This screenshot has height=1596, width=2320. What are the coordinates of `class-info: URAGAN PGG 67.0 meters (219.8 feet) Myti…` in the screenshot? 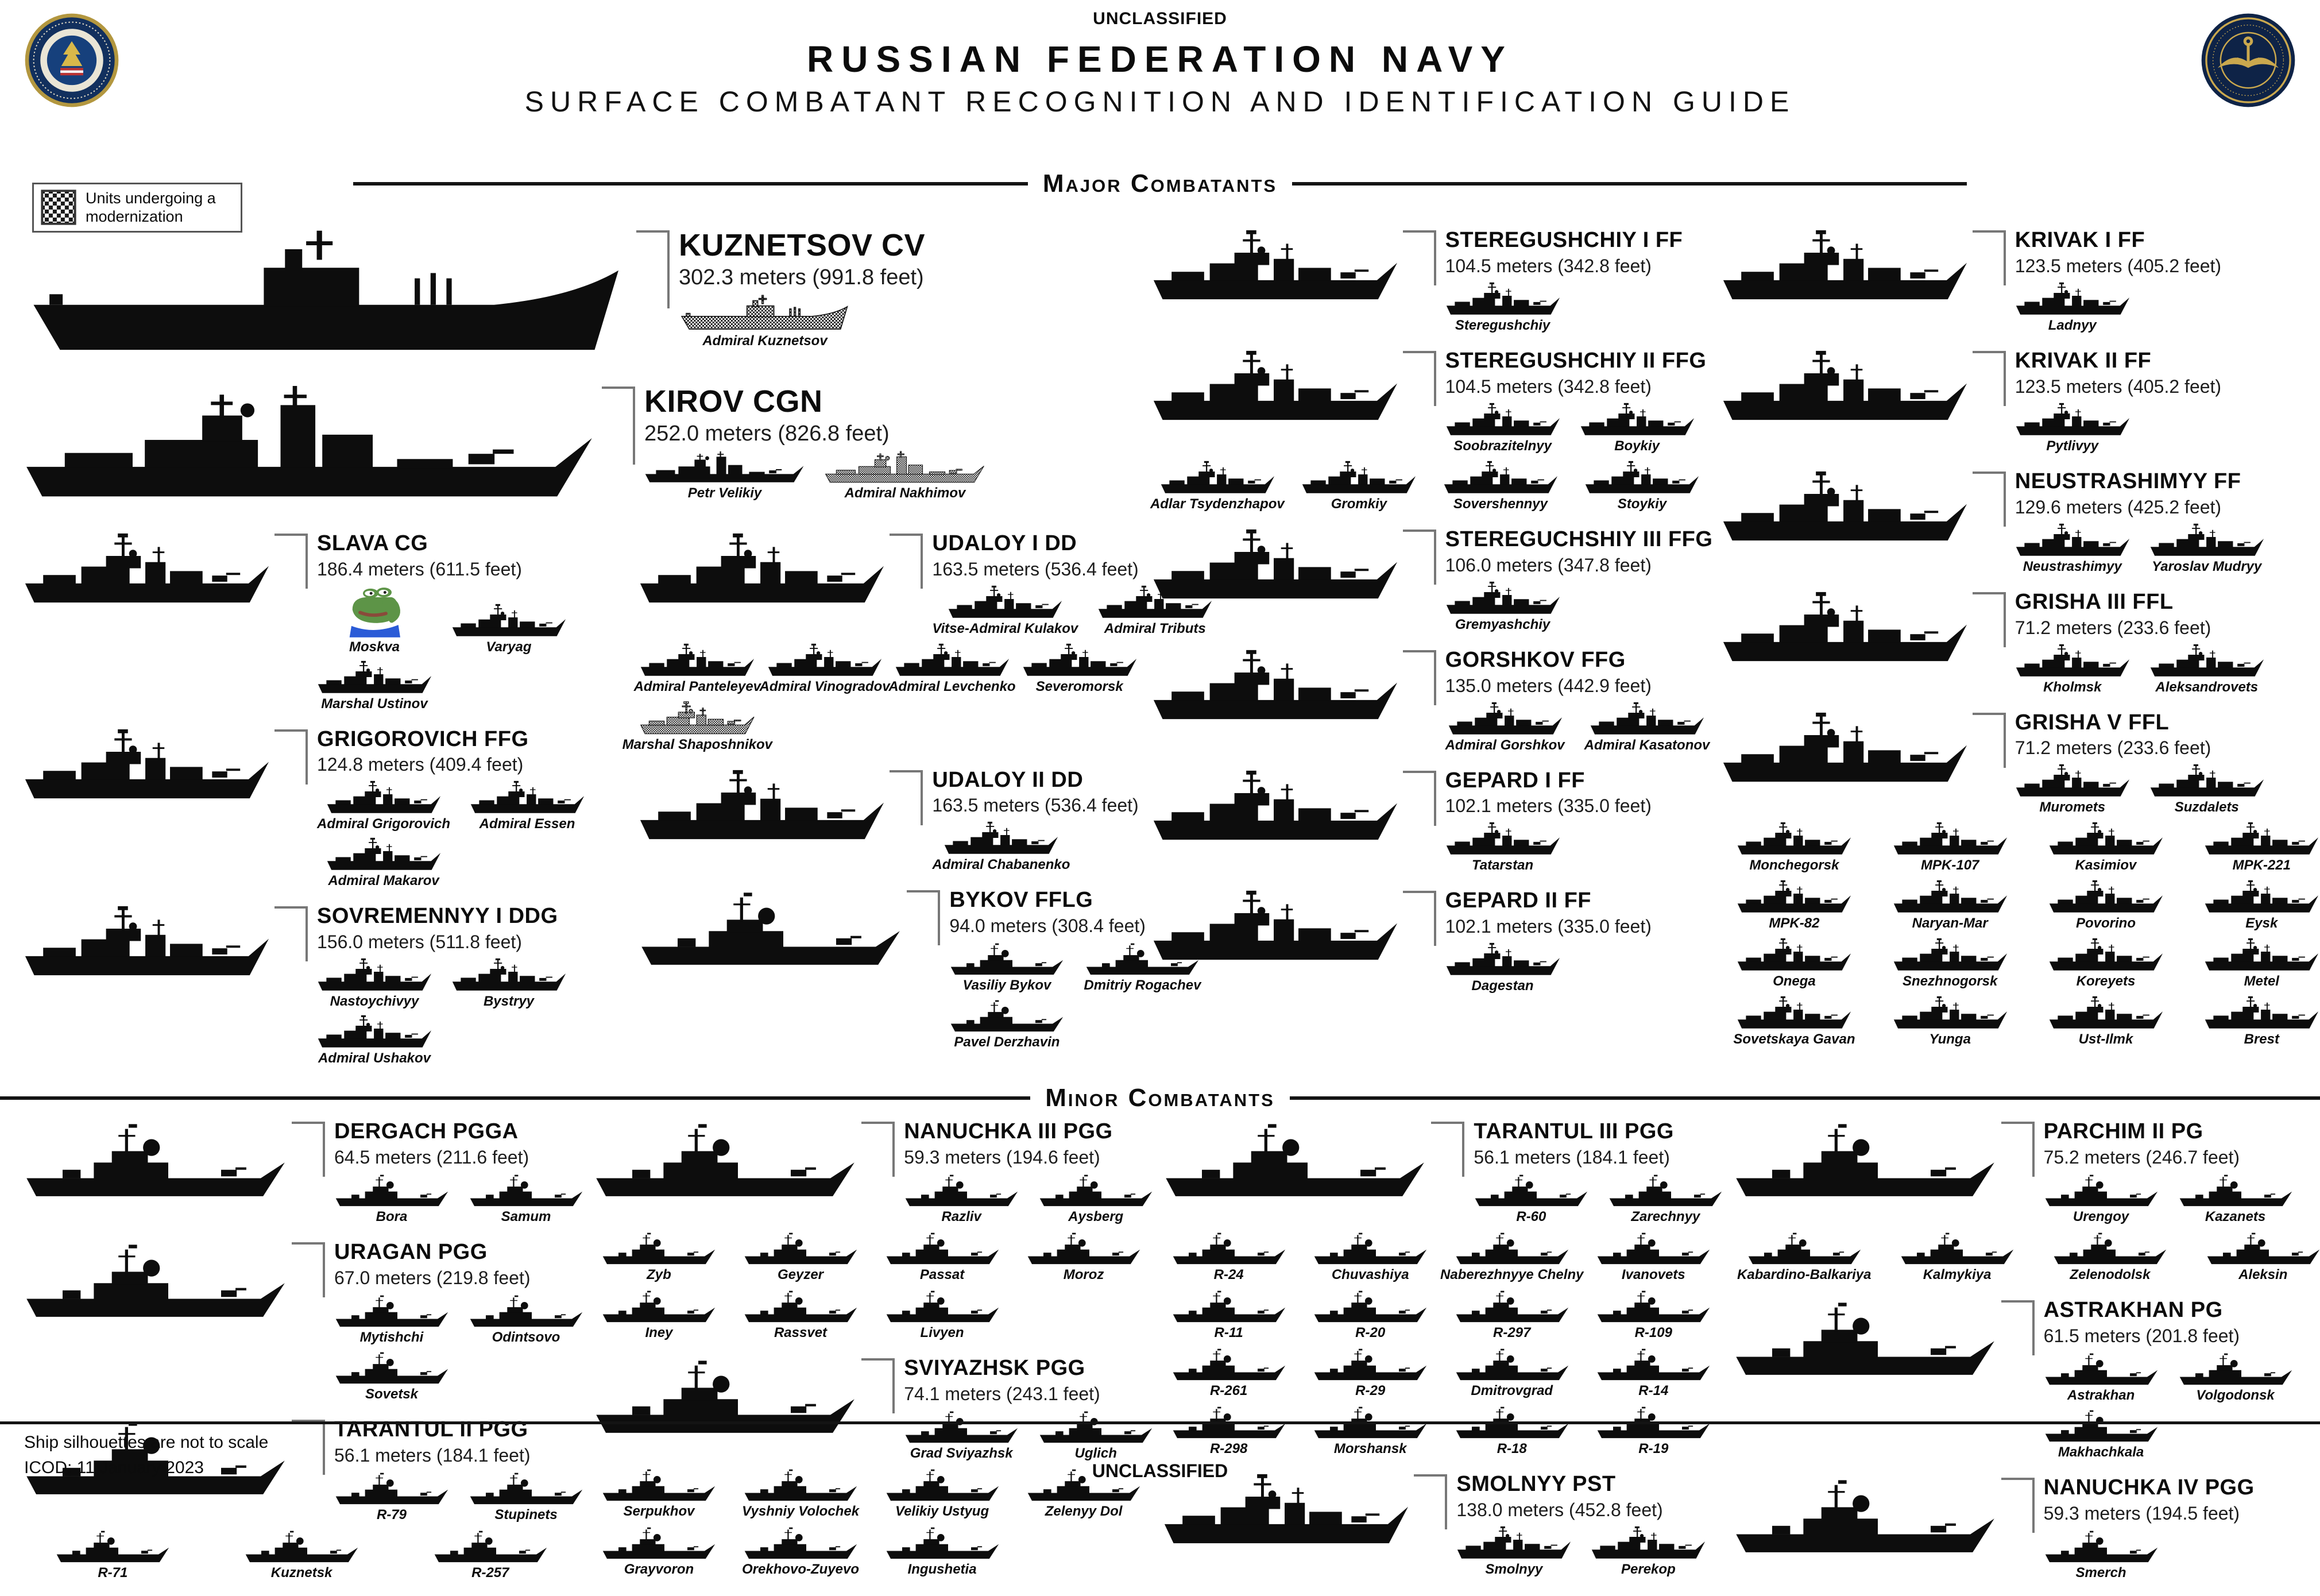 It's located at (457, 1321).